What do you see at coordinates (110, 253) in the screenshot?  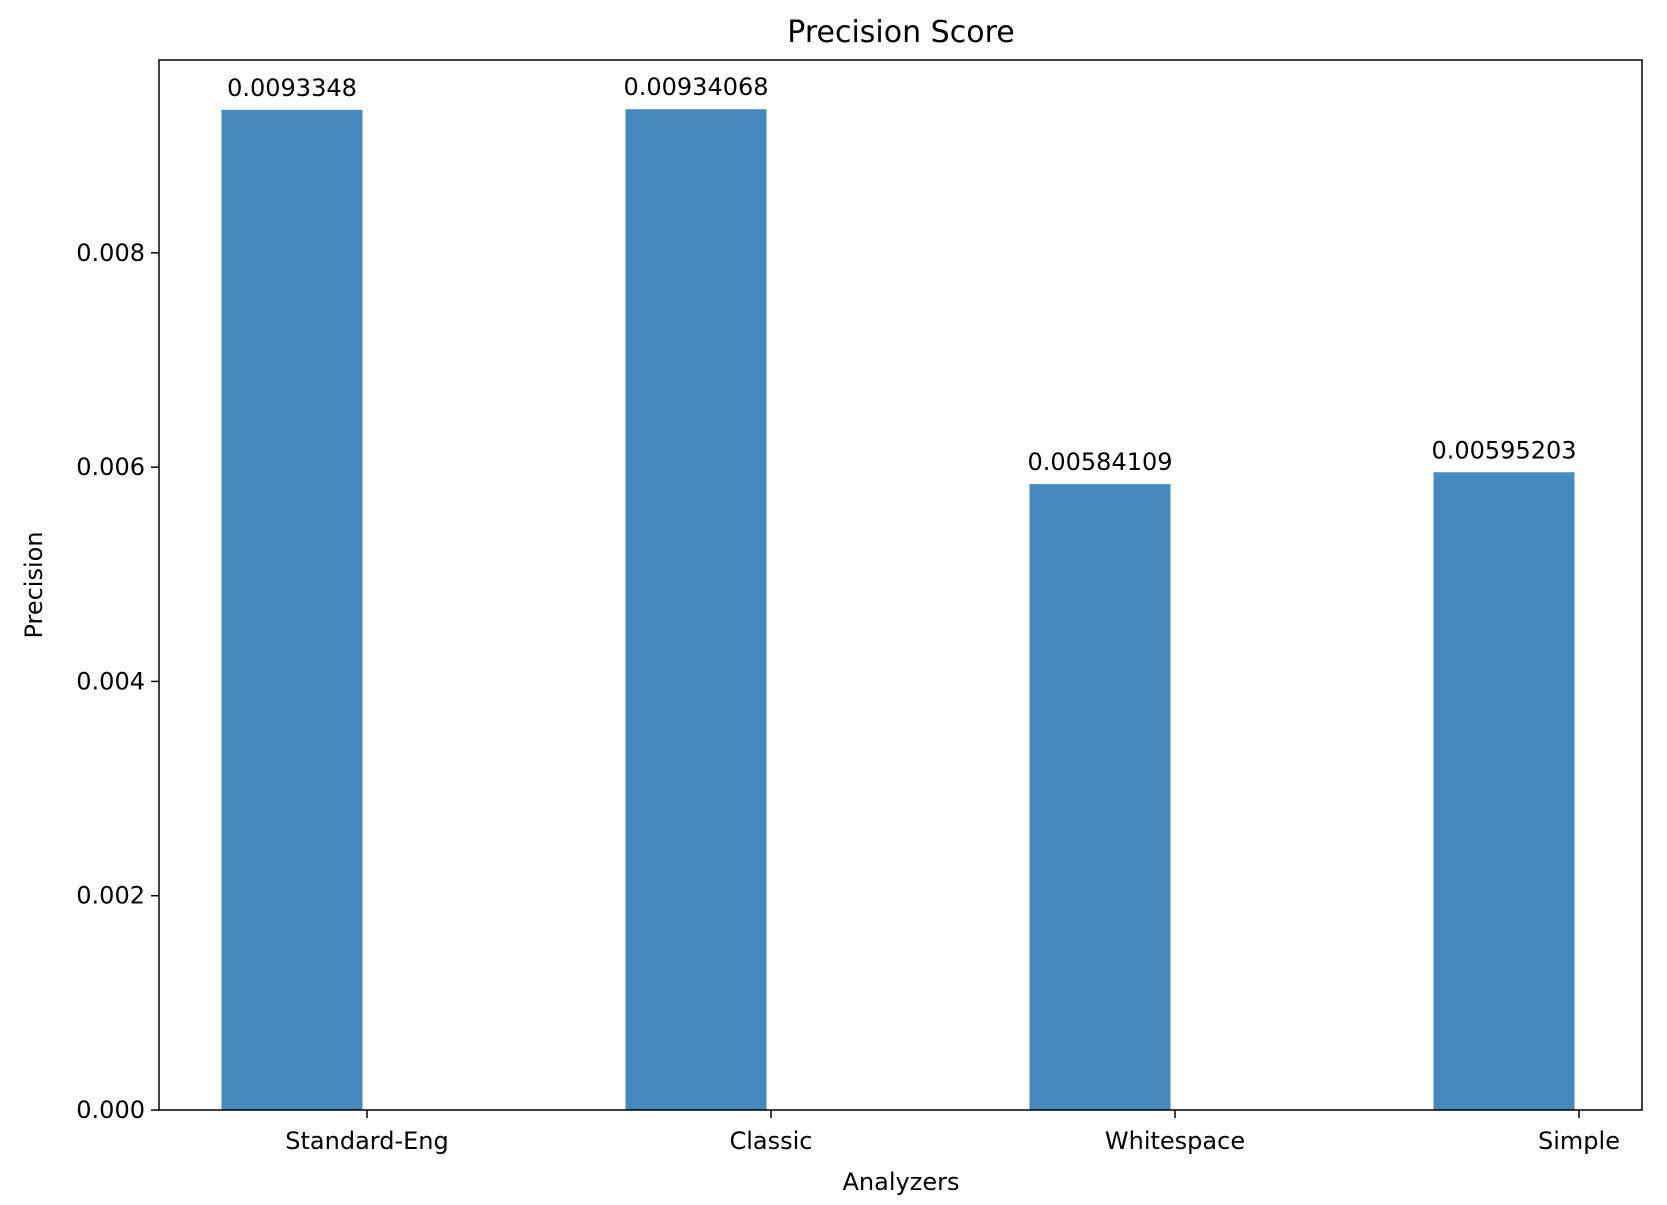 I see `y-tick-label: 0.008` at bounding box center [110, 253].